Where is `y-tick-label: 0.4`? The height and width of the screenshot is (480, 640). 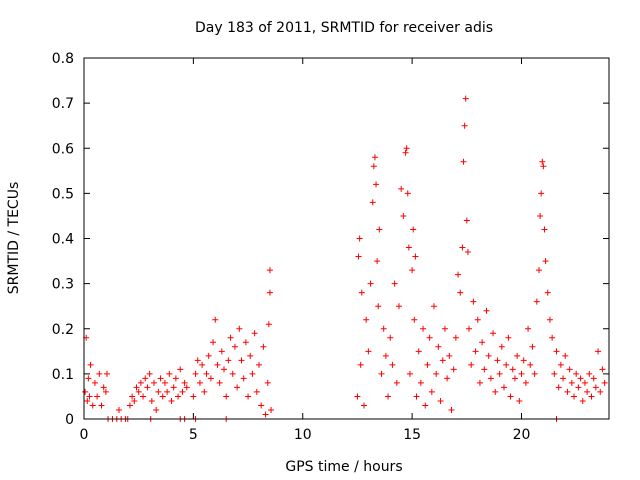 y-tick-label: 0.4 is located at coordinates (63, 240).